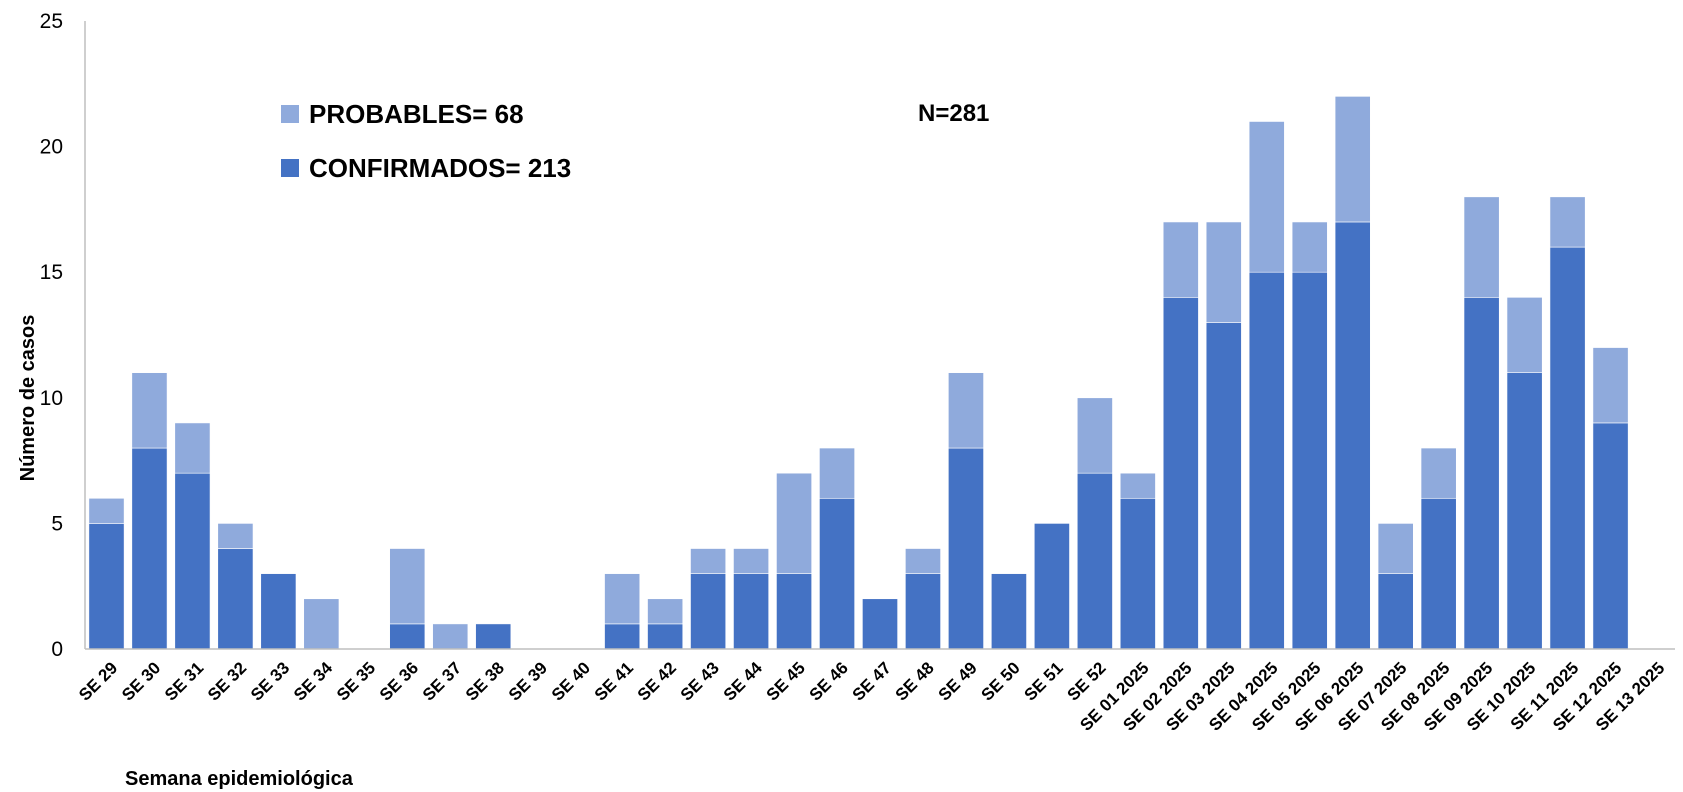 Image resolution: width=1683 pixels, height=792 pixels. What do you see at coordinates (743, 681) in the screenshot?
I see `x-tick-label: SE 44` at bounding box center [743, 681].